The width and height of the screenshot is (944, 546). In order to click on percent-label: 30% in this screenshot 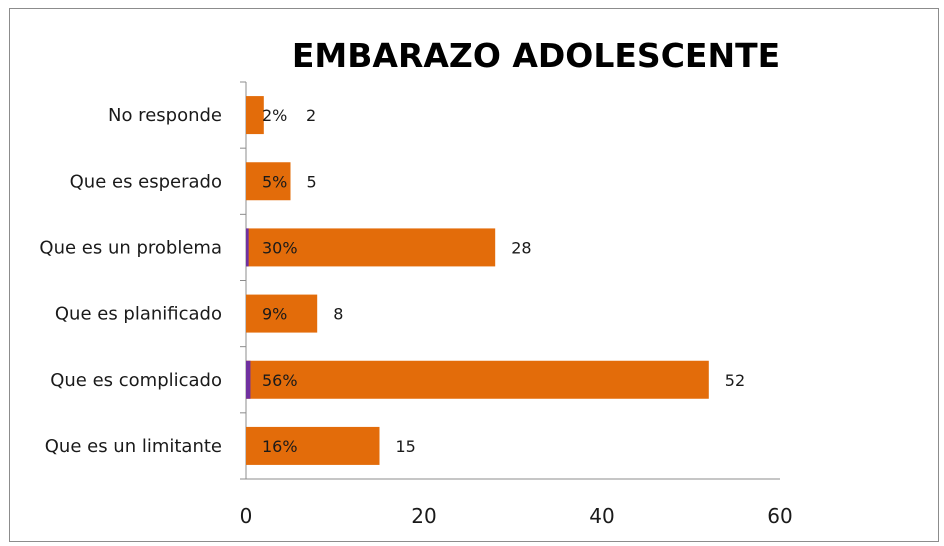, I will do `click(280, 247)`.